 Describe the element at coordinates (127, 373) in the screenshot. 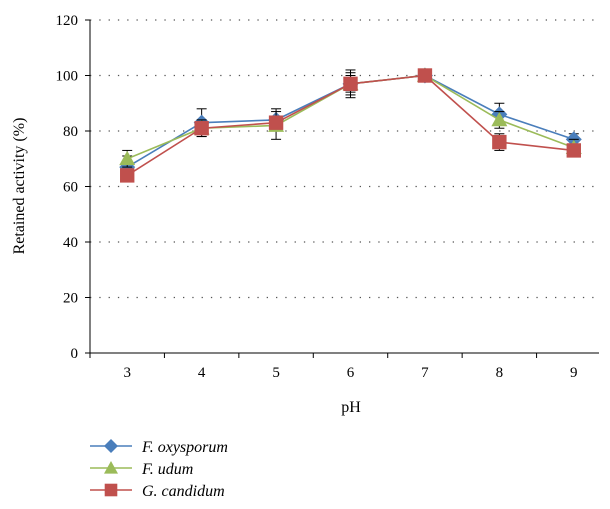

I see `x-tick-label: 3` at that location.